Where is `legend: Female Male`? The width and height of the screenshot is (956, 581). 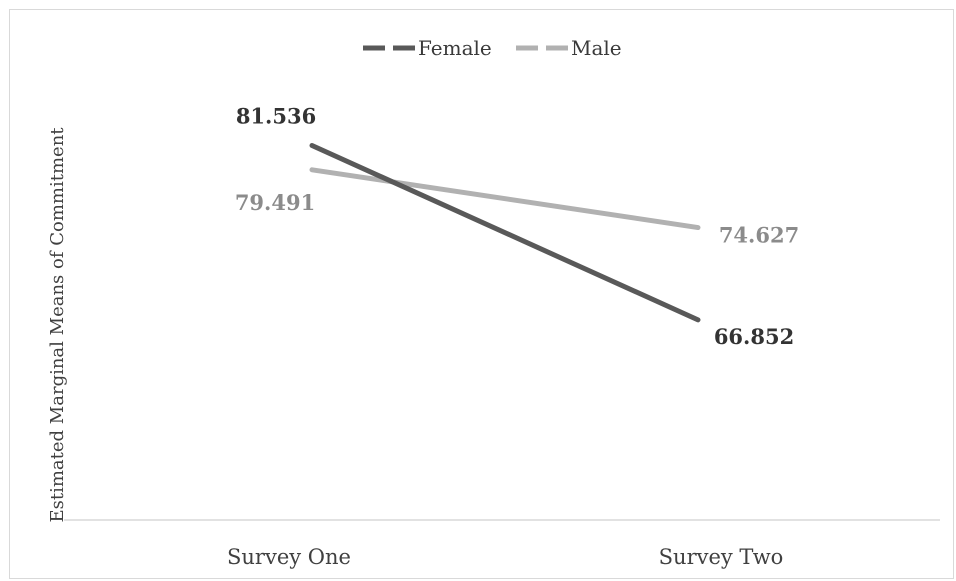
legend: Female Male is located at coordinates (492, 48).